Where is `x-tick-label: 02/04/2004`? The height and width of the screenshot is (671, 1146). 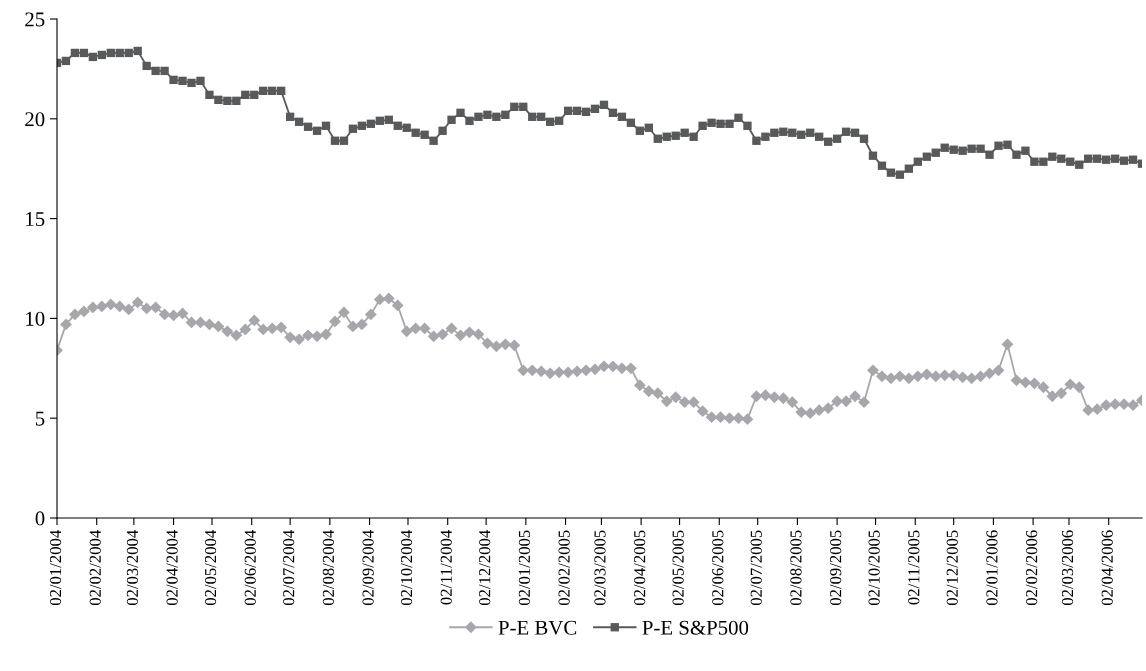
x-tick-label: 02/04/2004 is located at coordinates (172, 568).